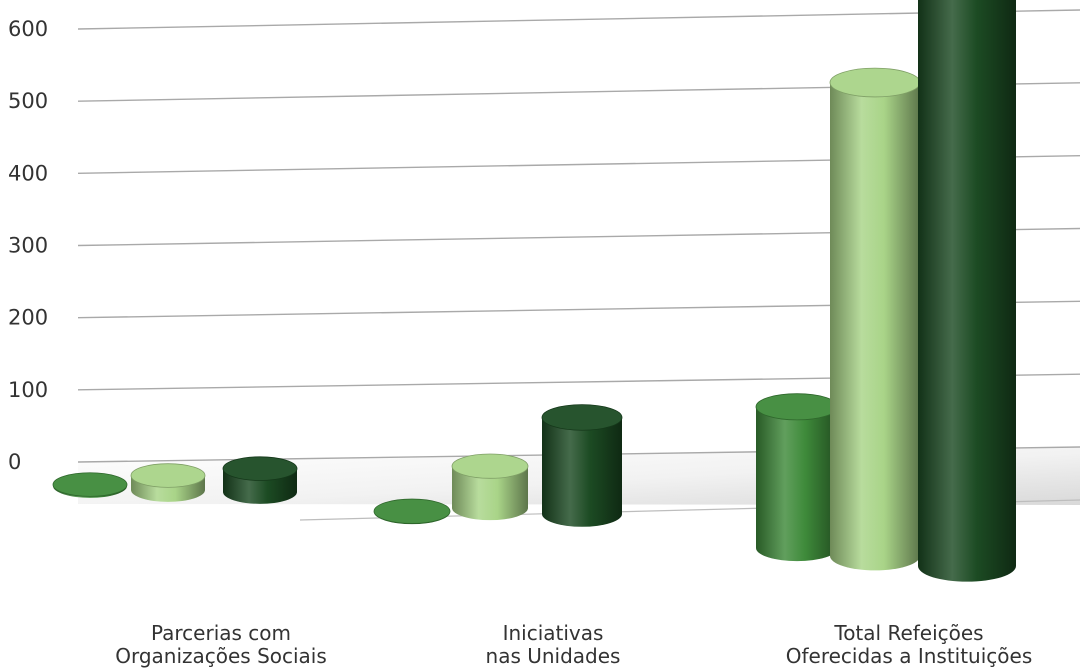 The image size is (1080, 671). I want to click on y-tick-label: 300, so click(28, 246).